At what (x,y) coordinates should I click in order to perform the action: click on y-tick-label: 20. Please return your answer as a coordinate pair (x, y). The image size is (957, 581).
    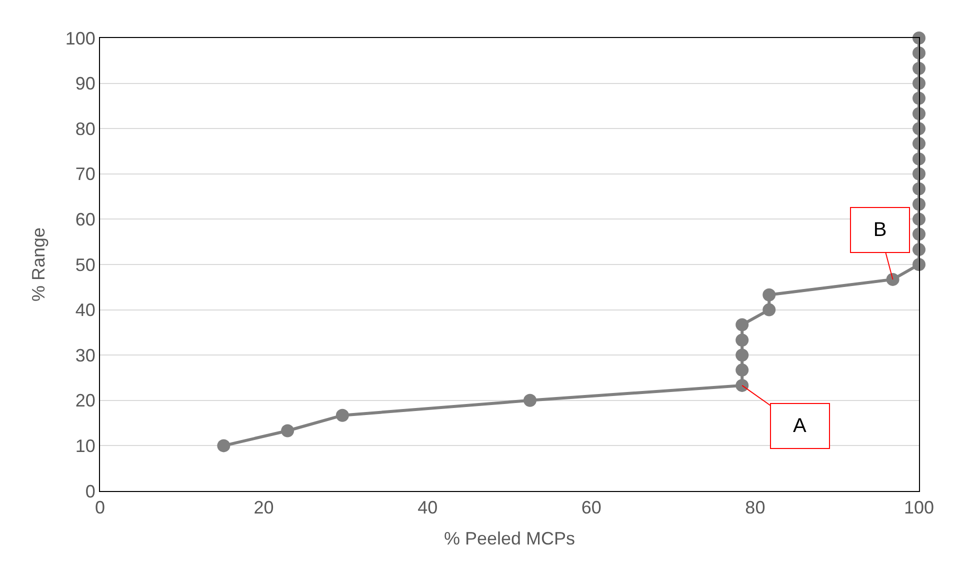
    Looking at the image, I should click on (85, 400).